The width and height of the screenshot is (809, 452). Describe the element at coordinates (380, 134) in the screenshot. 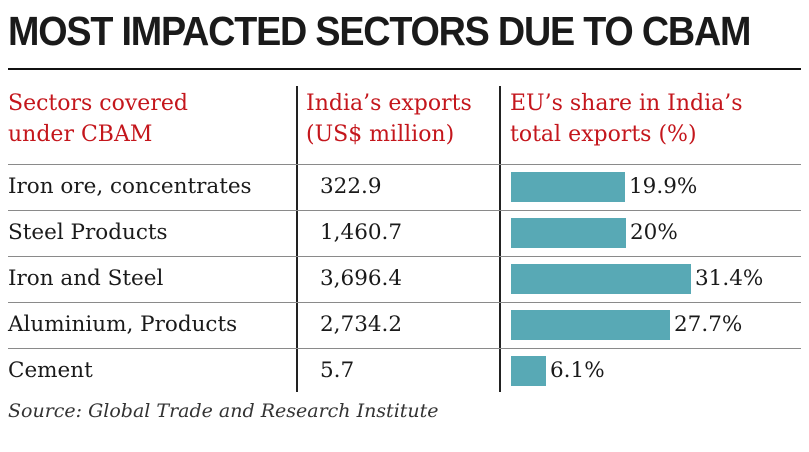

I see `header-exports-line-2: (US$ million)` at that location.